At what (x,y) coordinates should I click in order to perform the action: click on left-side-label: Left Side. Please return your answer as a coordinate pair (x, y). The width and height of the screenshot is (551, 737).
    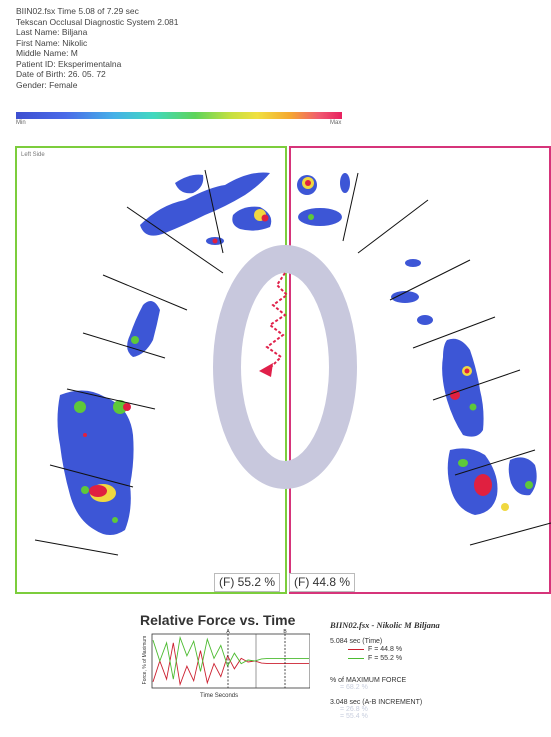
    Looking at the image, I should click on (33, 155).